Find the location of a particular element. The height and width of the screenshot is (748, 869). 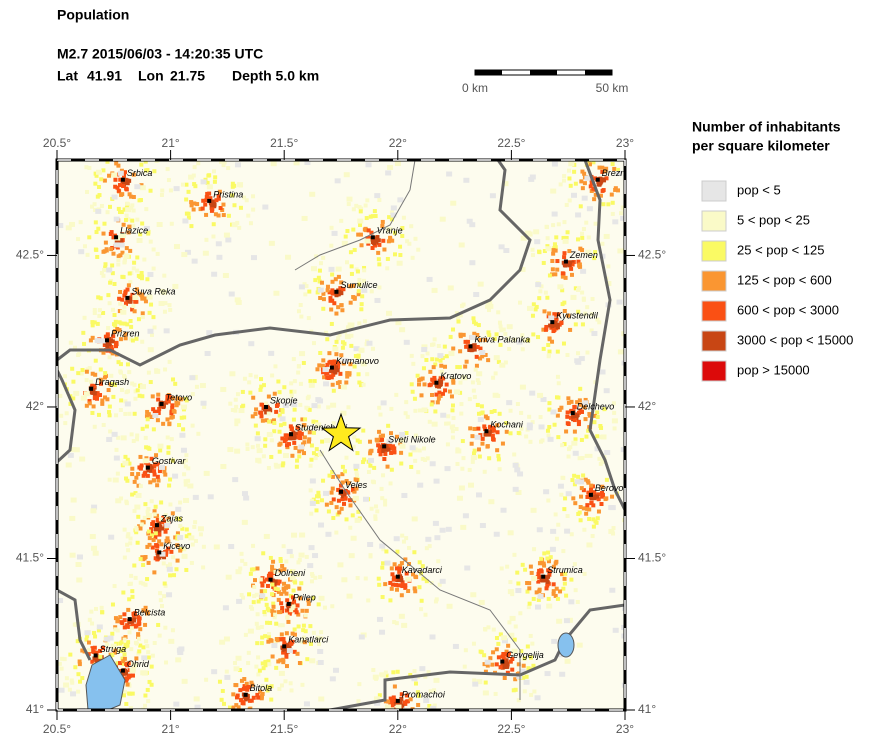

y-tick-label: 42.5° is located at coordinates (30, 255).